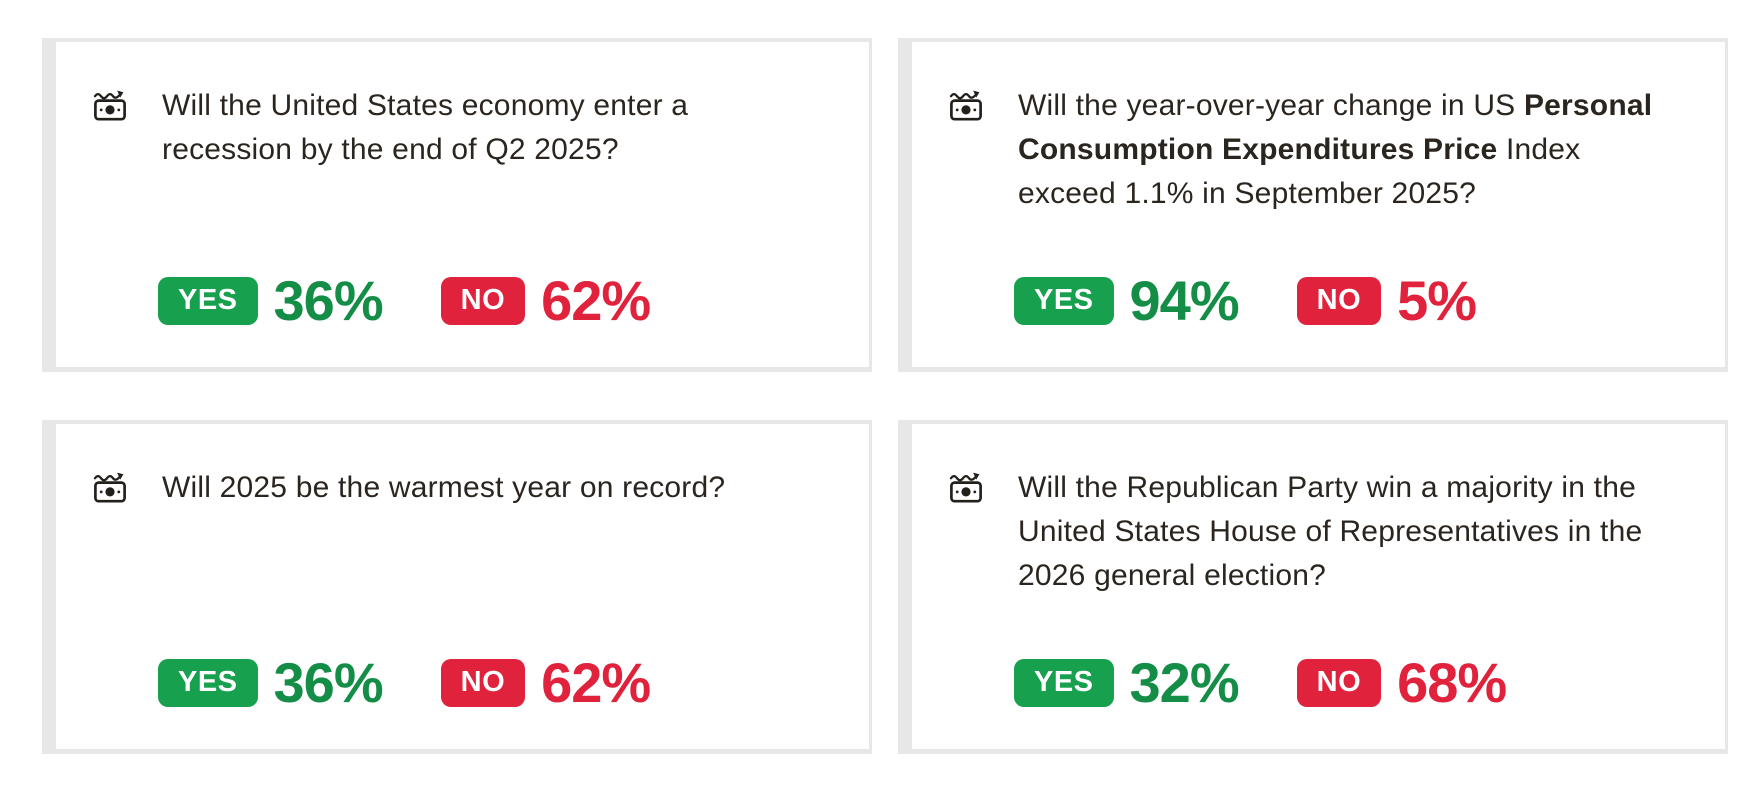 The width and height of the screenshot is (1760, 797). What do you see at coordinates (1127, 682) in the screenshot?
I see `yes-outcome: YES 32%` at bounding box center [1127, 682].